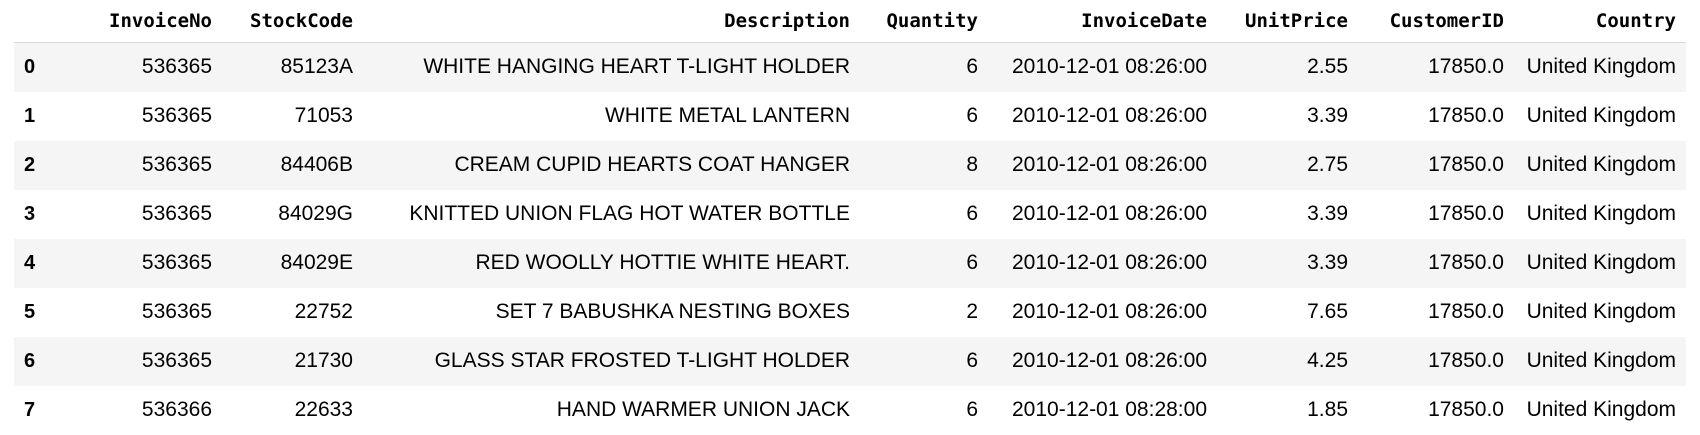 This screenshot has height=435, width=1700. I want to click on row-index: 7, so click(30, 409).